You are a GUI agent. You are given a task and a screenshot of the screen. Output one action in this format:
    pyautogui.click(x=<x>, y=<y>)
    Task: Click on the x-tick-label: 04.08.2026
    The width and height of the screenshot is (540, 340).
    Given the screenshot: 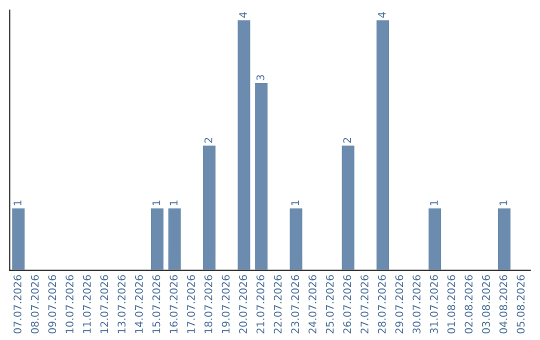 What is the action you would take?
    pyautogui.click(x=503, y=304)
    